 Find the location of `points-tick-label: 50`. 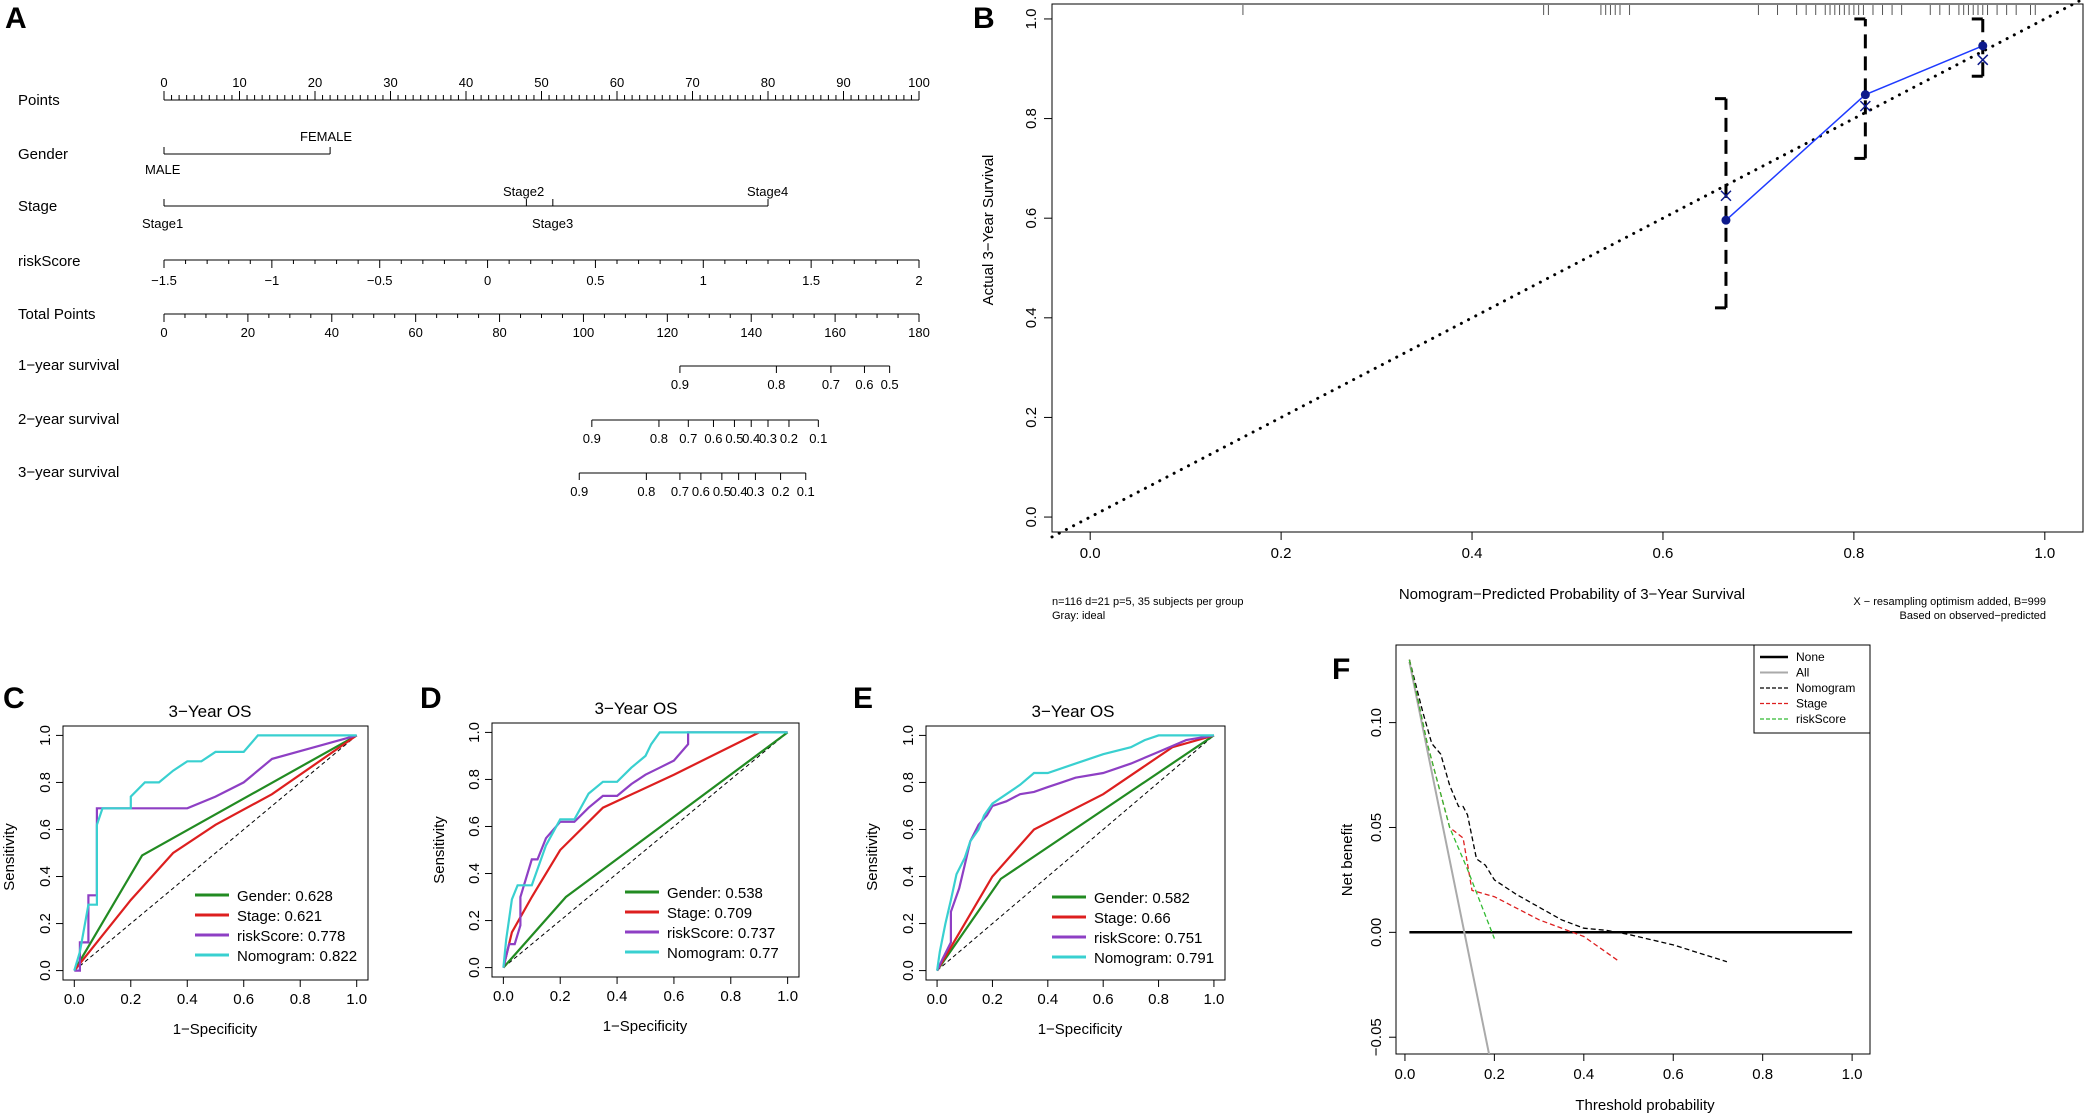

points-tick-label: 50 is located at coordinates (541, 82).